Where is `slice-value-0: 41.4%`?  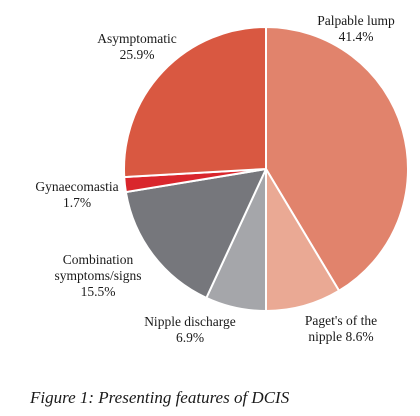 slice-value-0: 41.4% is located at coordinates (356, 36).